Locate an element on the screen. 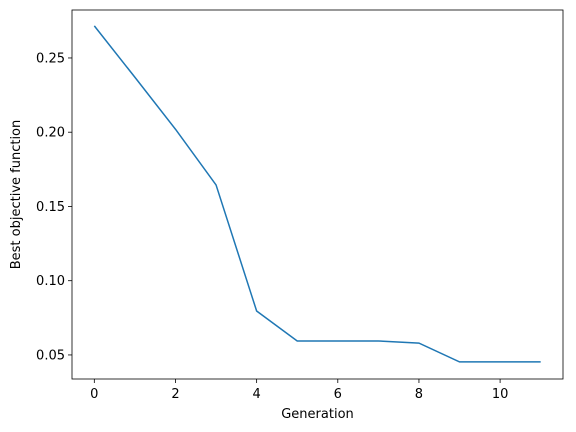  y-tick-label: 0.10 is located at coordinates (50, 281).